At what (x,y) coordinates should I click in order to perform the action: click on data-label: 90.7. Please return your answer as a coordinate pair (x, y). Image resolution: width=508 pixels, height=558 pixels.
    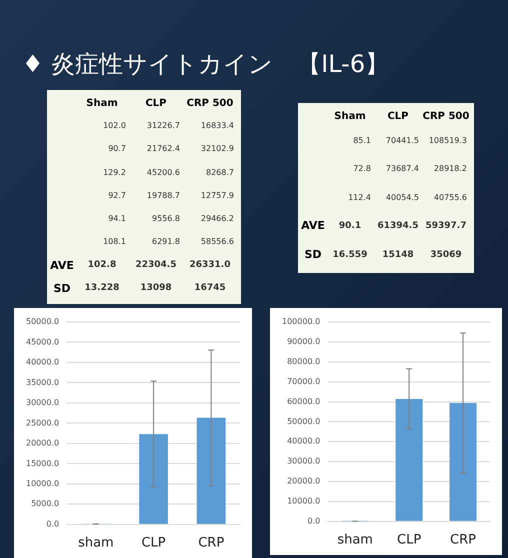
    Looking at the image, I should click on (117, 149).